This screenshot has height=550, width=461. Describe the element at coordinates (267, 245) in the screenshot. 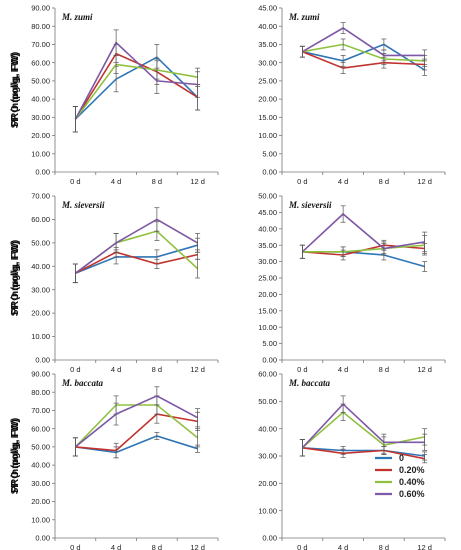

I see `y-tick-label: 35.00` at that location.